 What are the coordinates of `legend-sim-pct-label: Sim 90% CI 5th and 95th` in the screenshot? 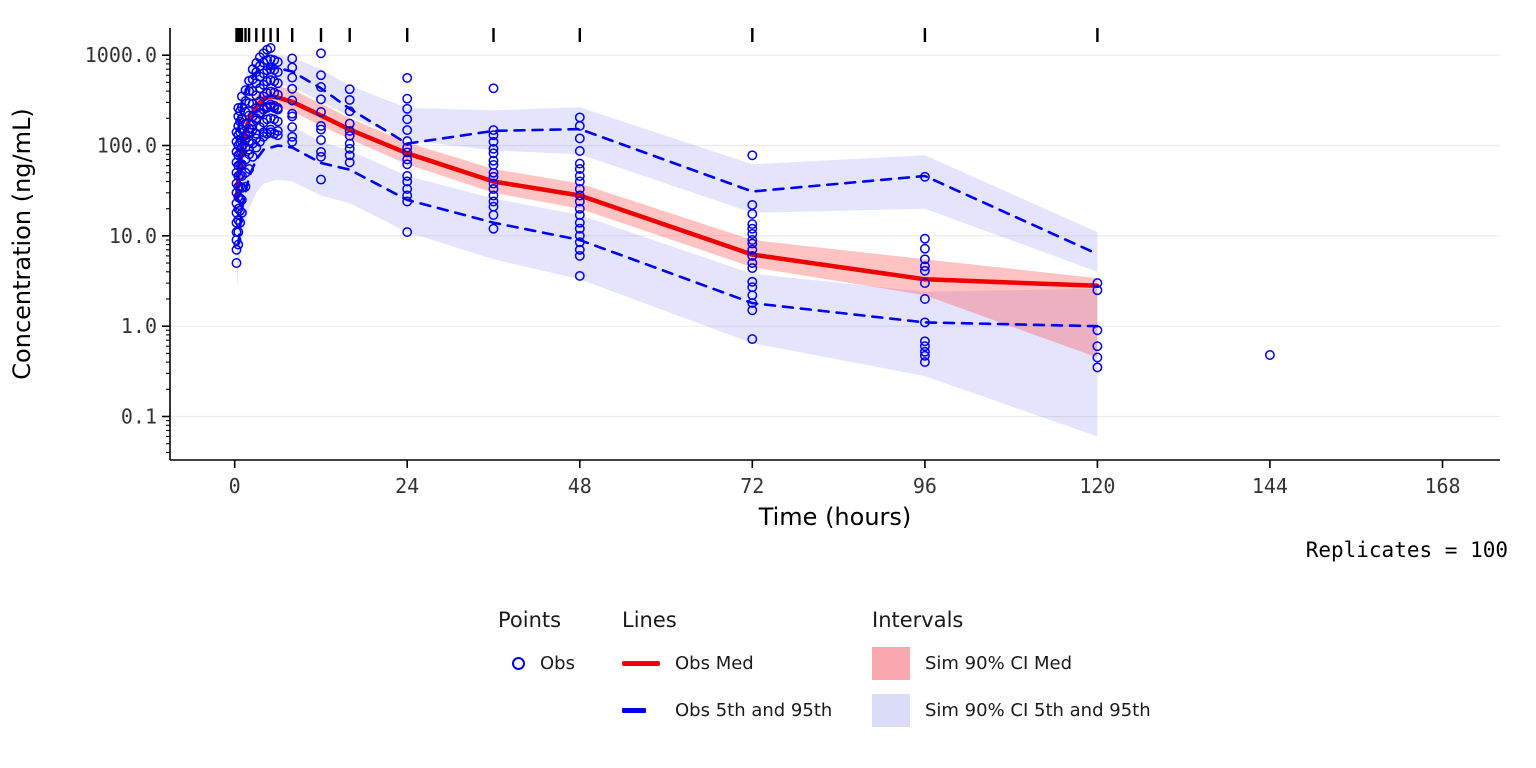 It's located at (1038, 710).